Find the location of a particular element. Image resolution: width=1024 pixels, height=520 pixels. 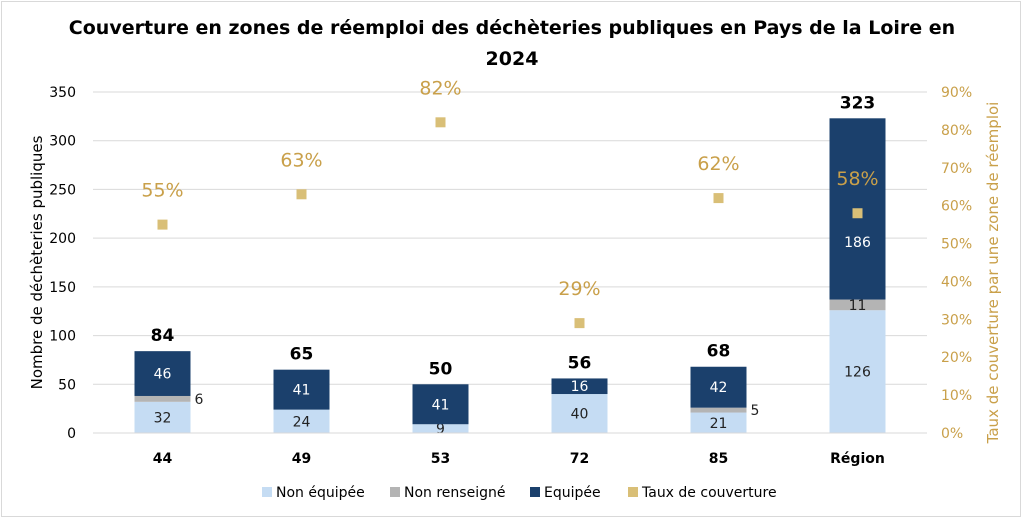

coverage-label: 29% is located at coordinates (579, 289).